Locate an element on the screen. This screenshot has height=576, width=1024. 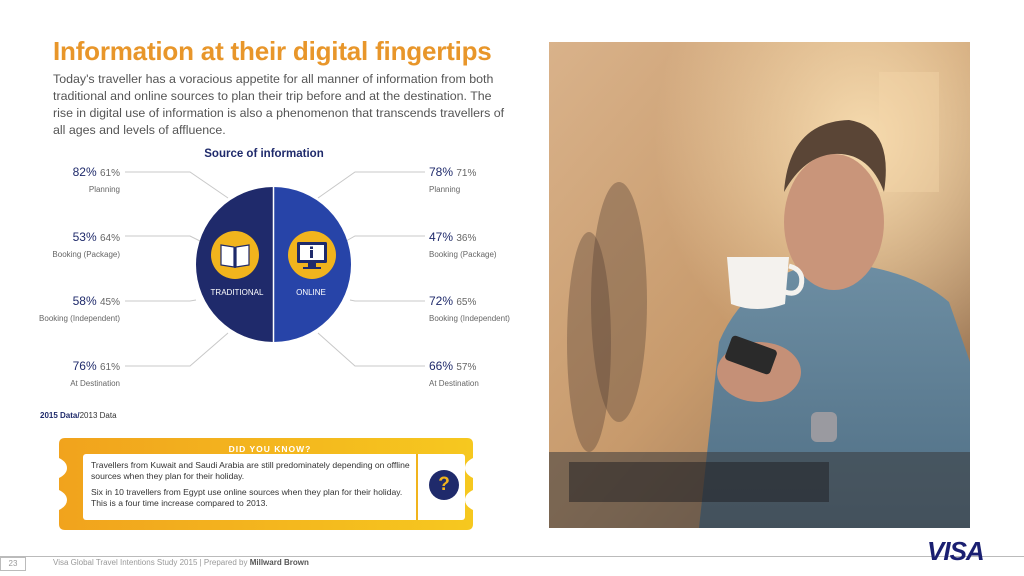
online-booking-independent-stat: 72% 65% Booking (Independent) is located at coordinates (489, 308).